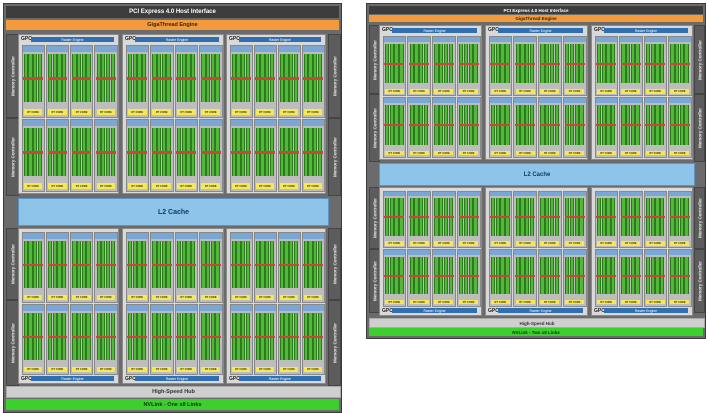 Image resolution: width=708 pixels, height=413 pixels. Describe the element at coordinates (537, 323) in the screenshot. I see `high-speed-hub: High-Speed Hub` at that location.